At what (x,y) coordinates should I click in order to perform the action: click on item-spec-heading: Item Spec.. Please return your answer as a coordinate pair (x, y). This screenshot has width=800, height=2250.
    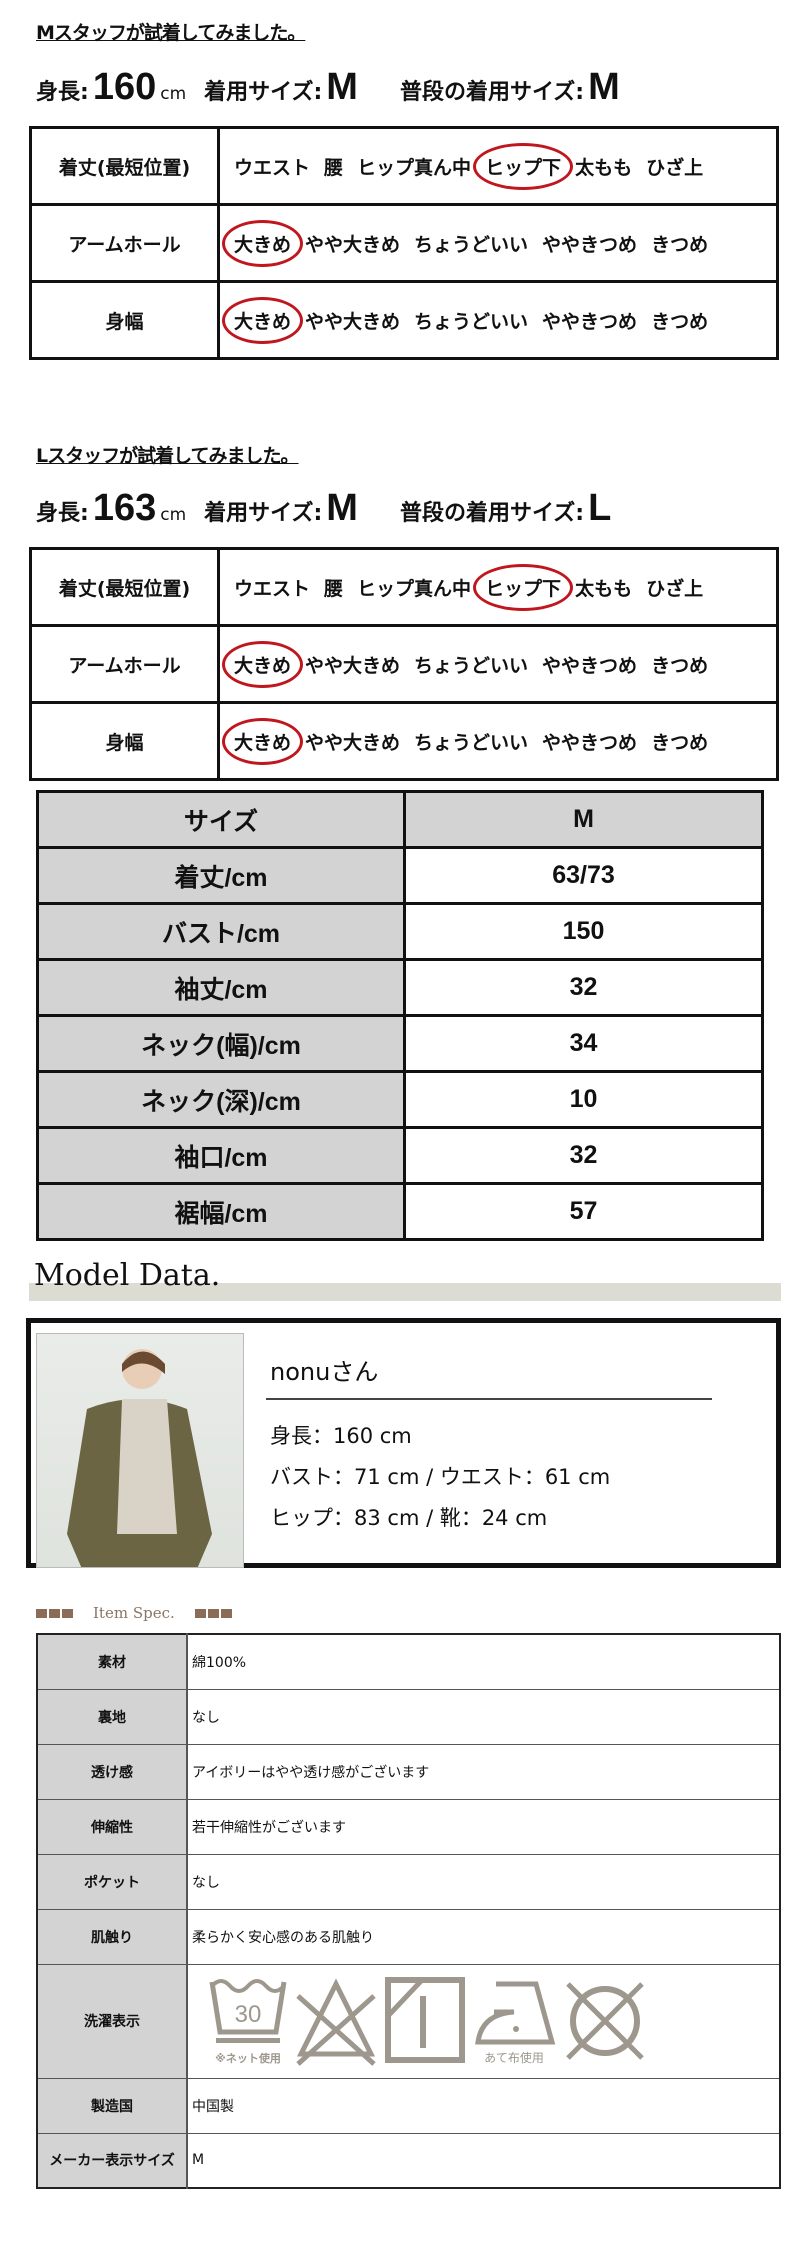
    Looking at the image, I should click on (134, 1613).